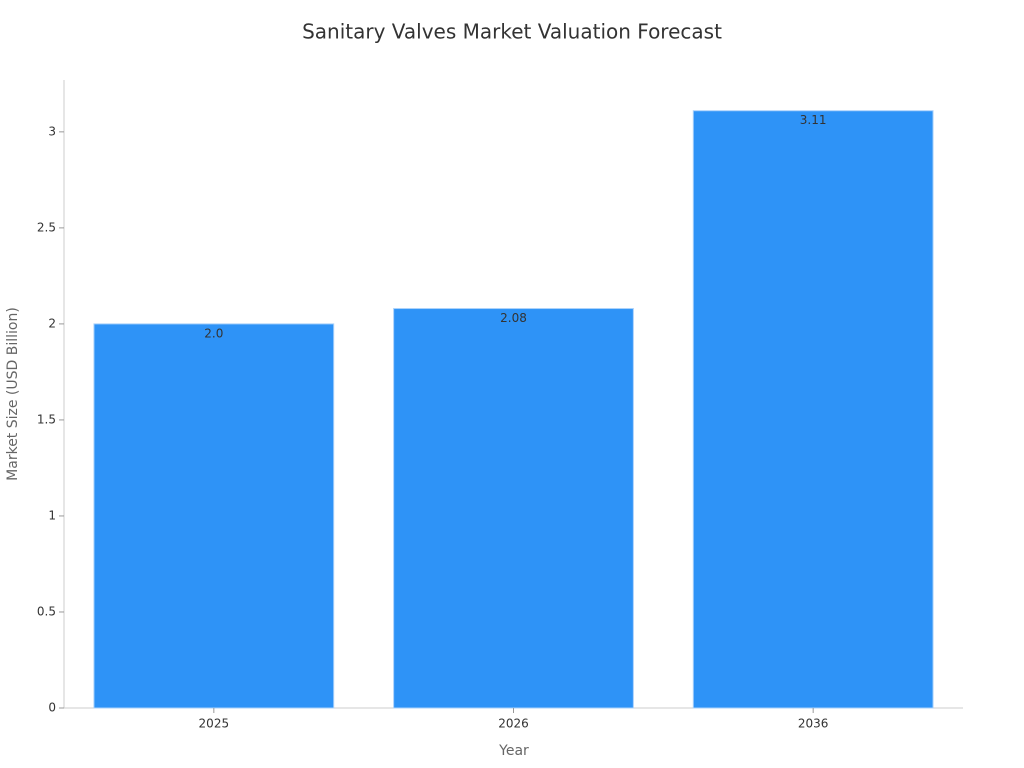 This screenshot has height=768, width=1024. What do you see at coordinates (46, 611) in the screenshot?
I see `y-tick-label: 0.5` at bounding box center [46, 611].